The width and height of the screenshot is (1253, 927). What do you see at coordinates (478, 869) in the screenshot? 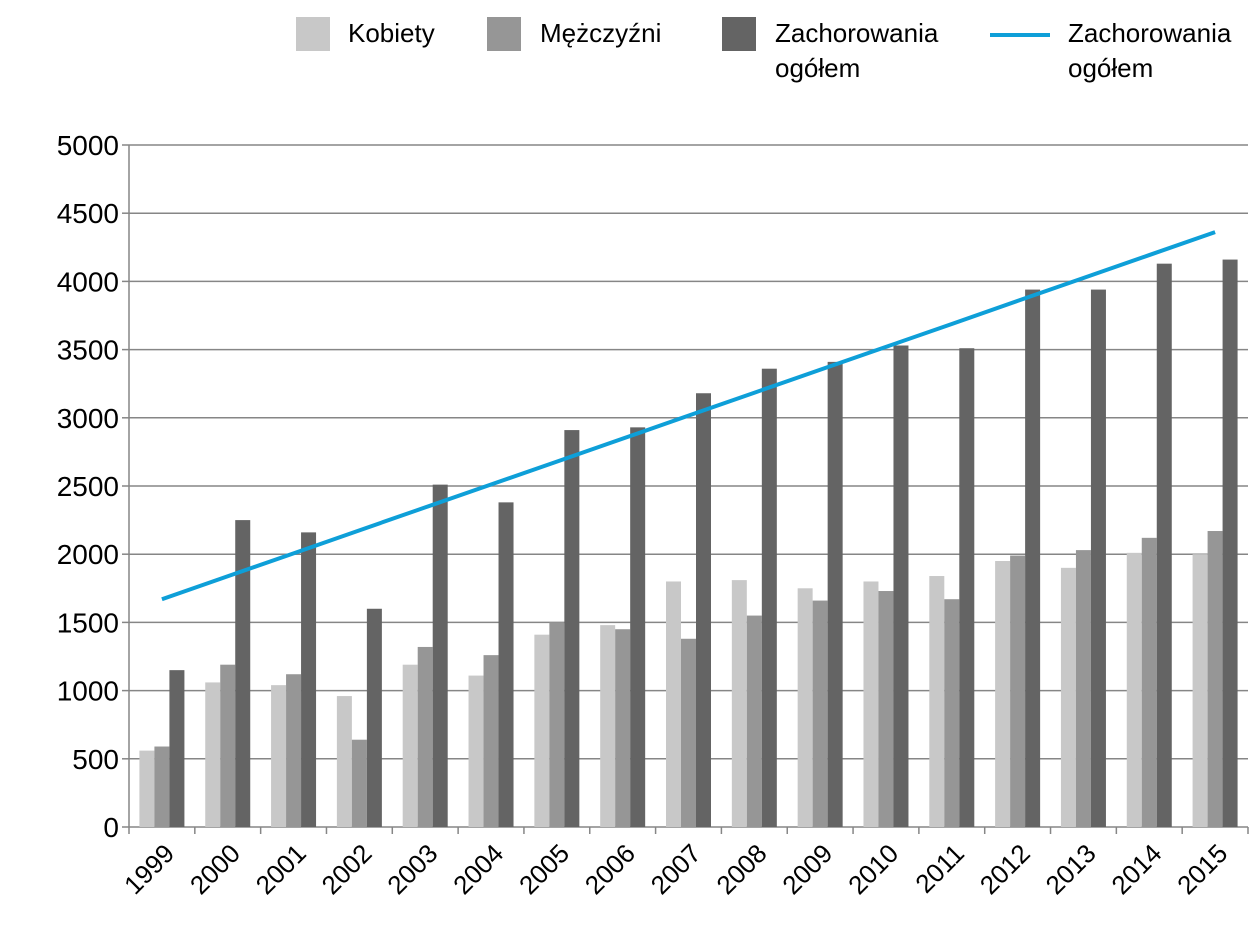
I see `x-tick-label: 2004` at bounding box center [478, 869].